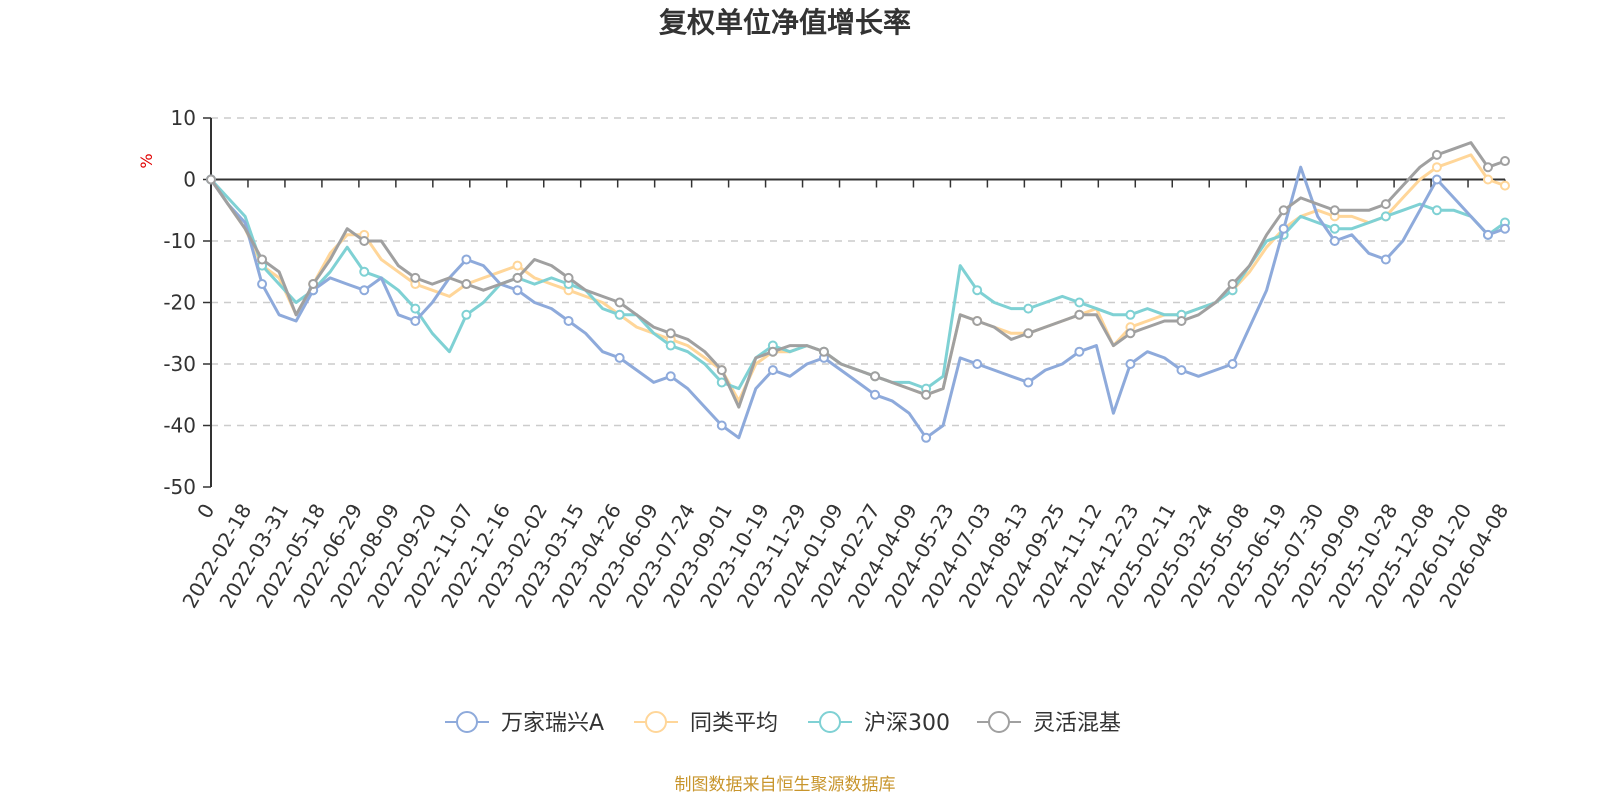  What do you see at coordinates (189, 180) in the screenshot?
I see `y-tick-label: 0` at bounding box center [189, 180].